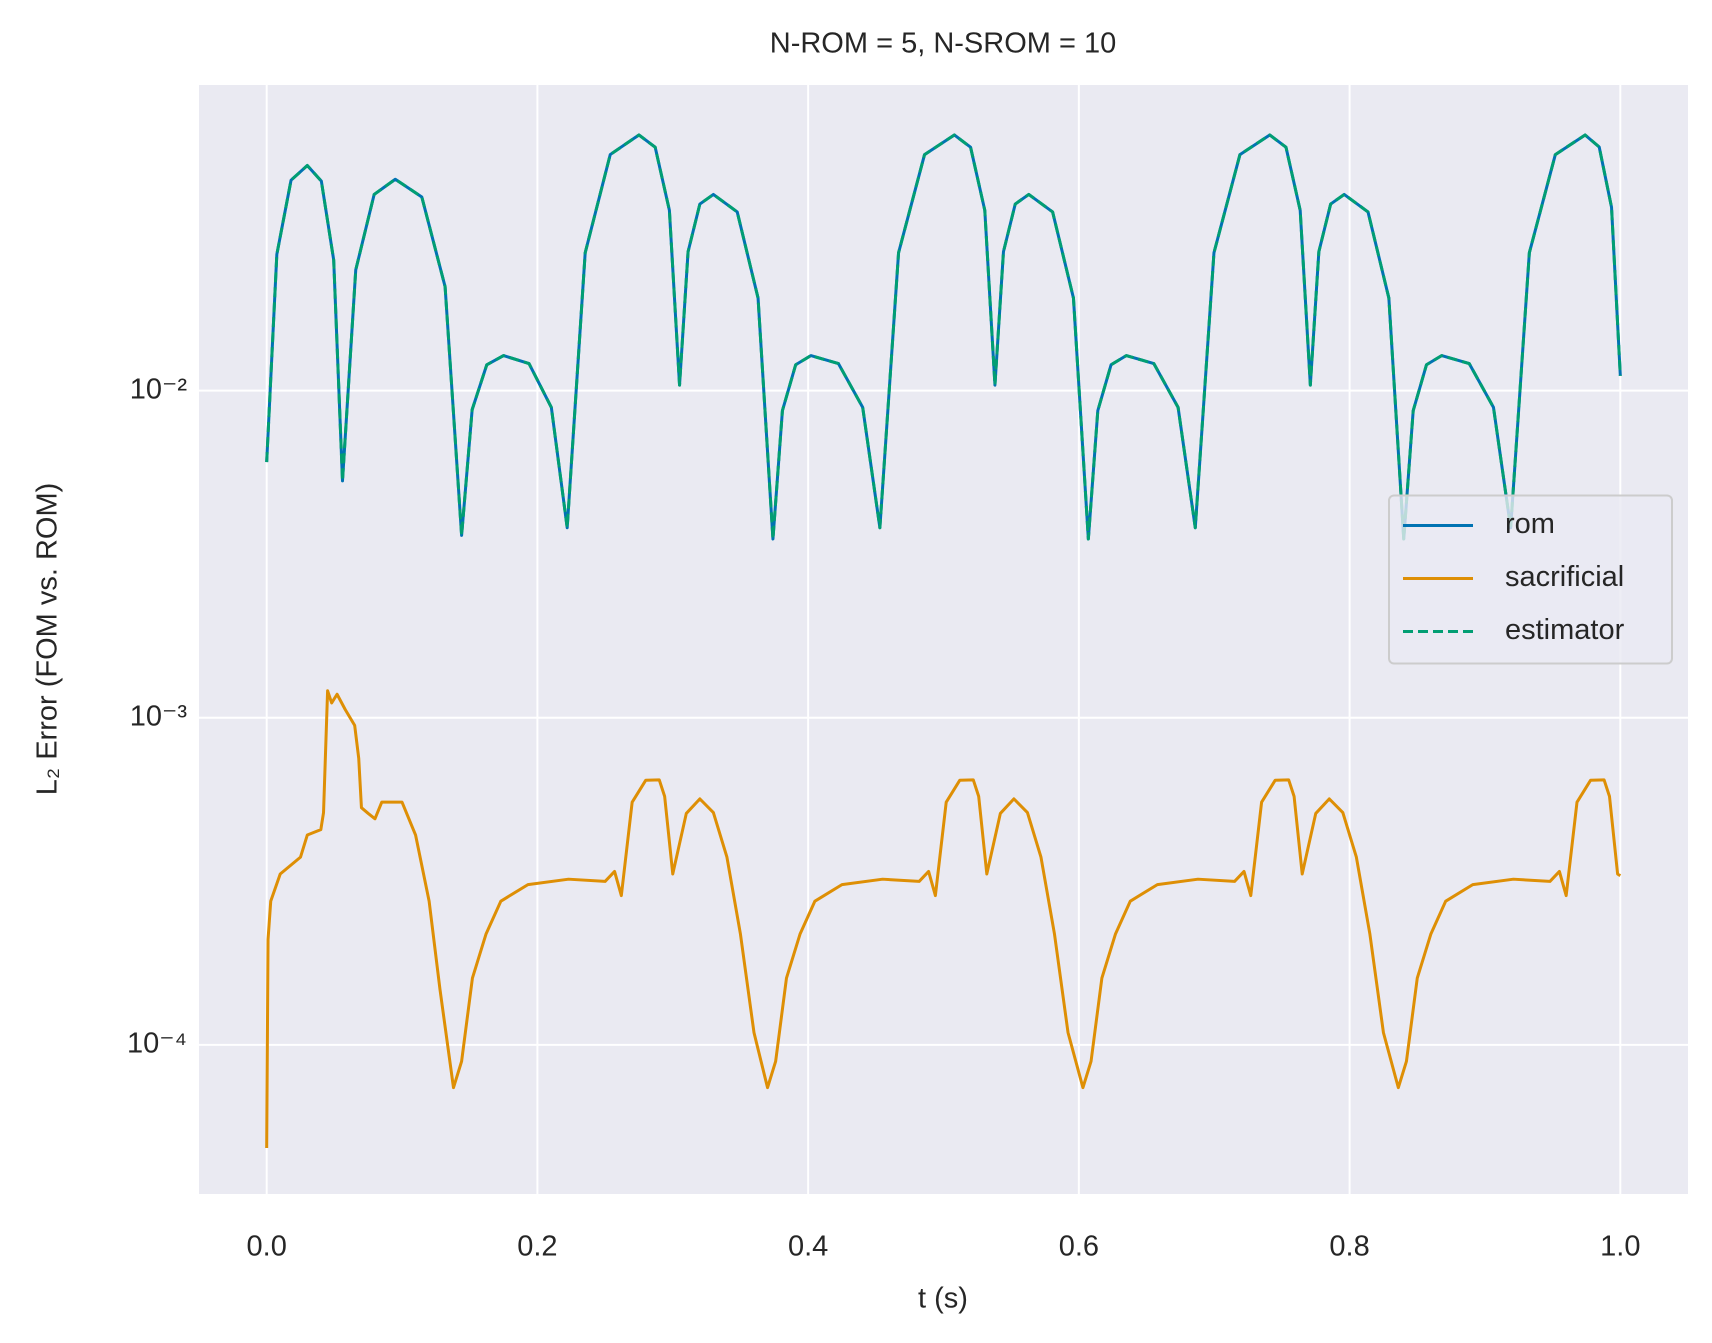  What do you see at coordinates (1564, 577) in the screenshot?
I see `legend-label: sacrificial` at bounding box center [1564, 577].